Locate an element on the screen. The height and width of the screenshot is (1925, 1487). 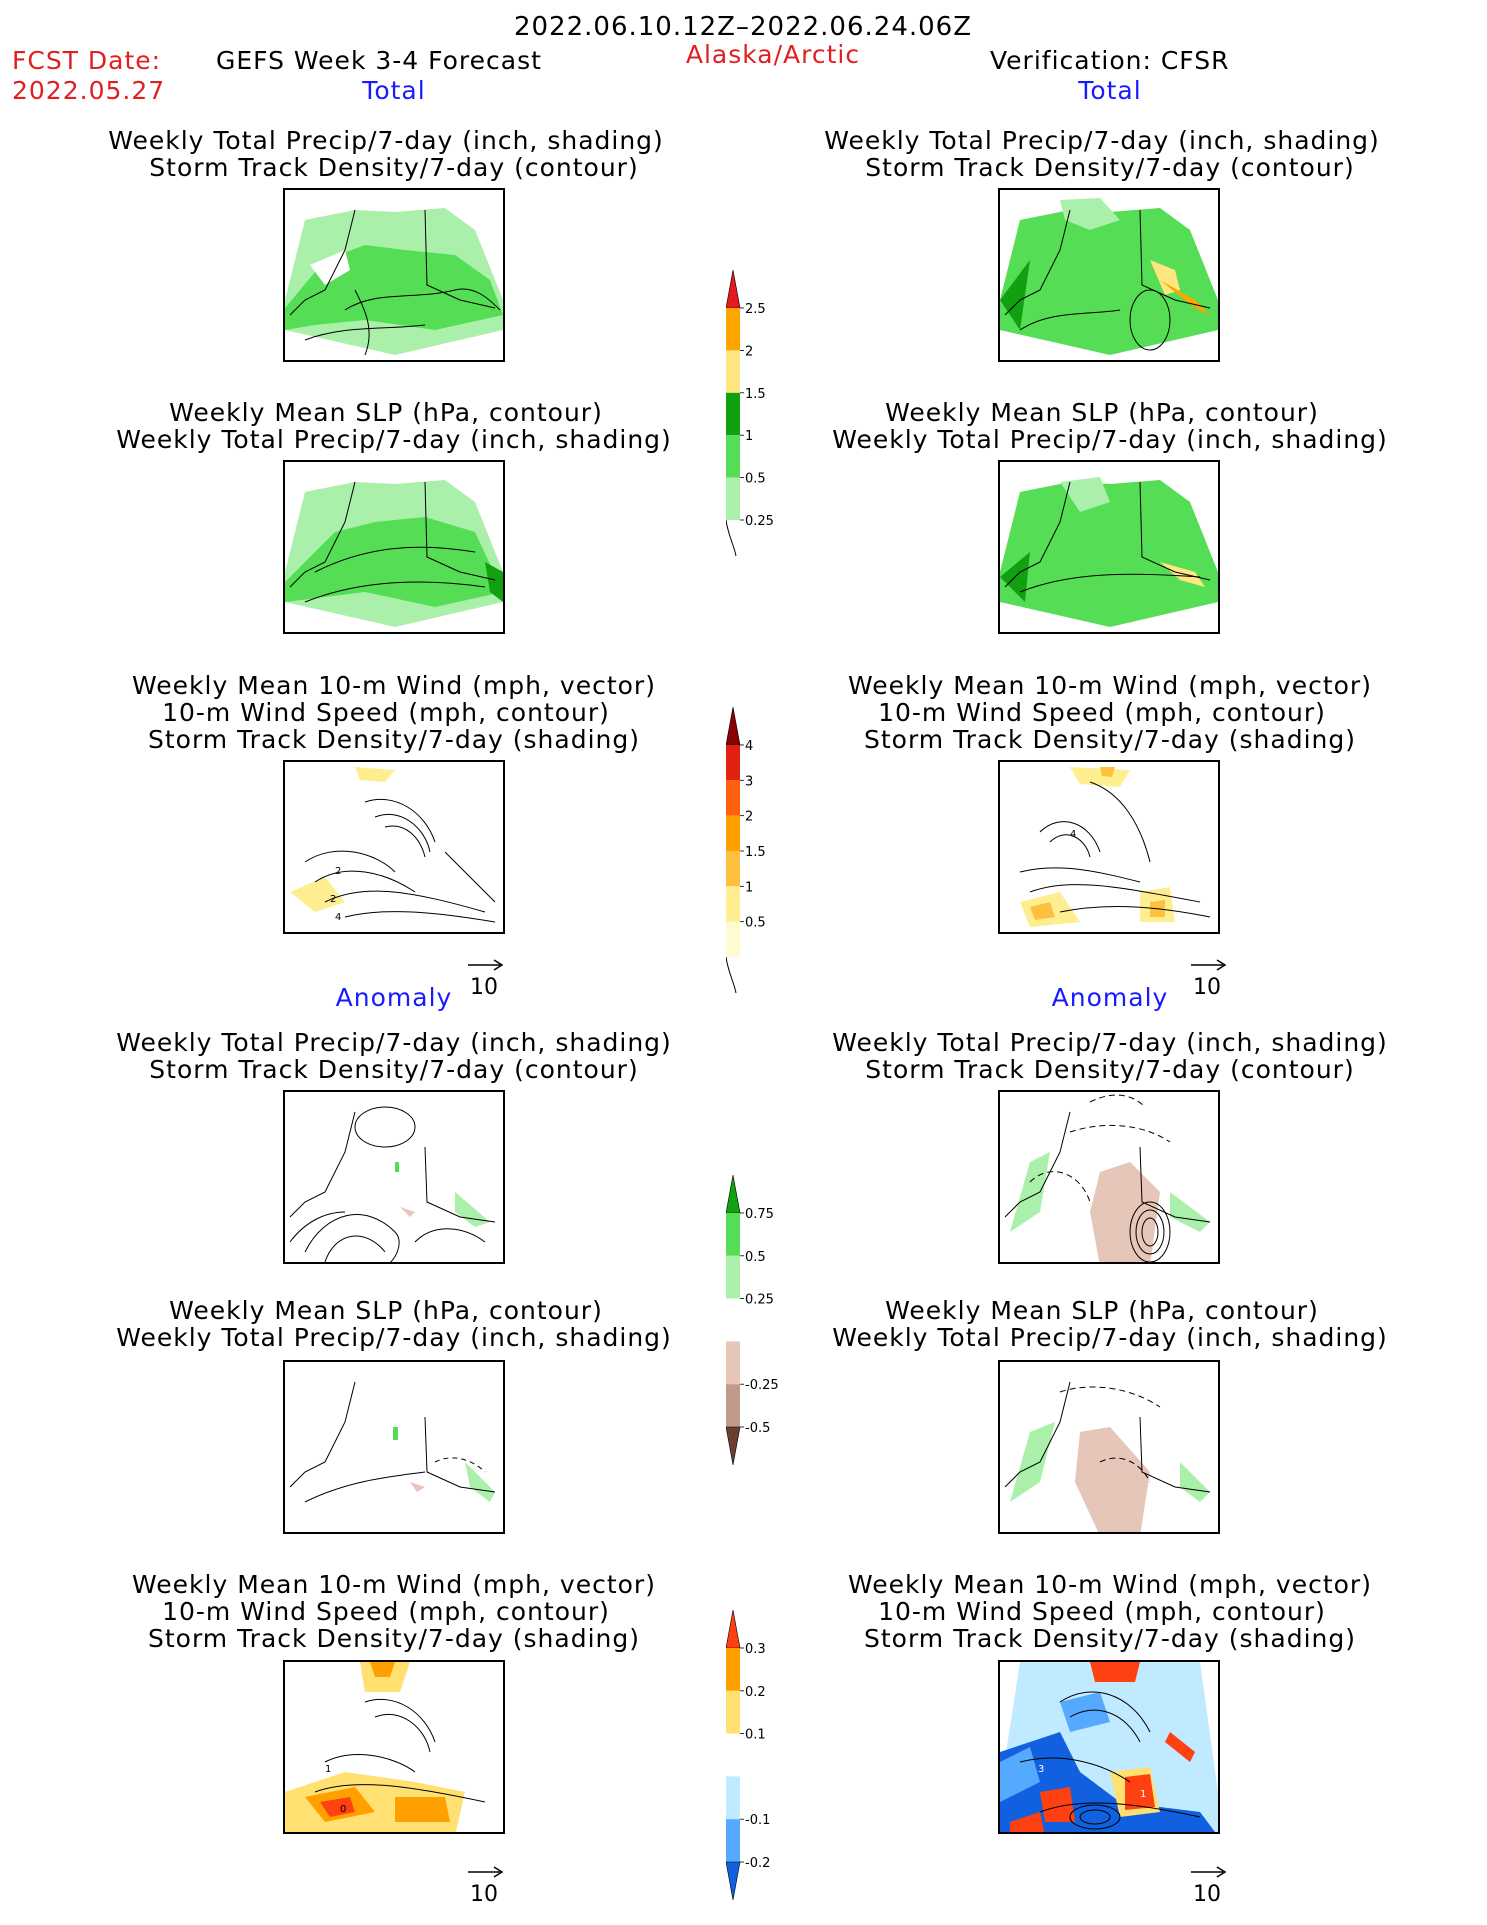
title-r5-right-line1: Weekly Mean SLP (hPa, contour) is located at coordinates (1102, 1310).